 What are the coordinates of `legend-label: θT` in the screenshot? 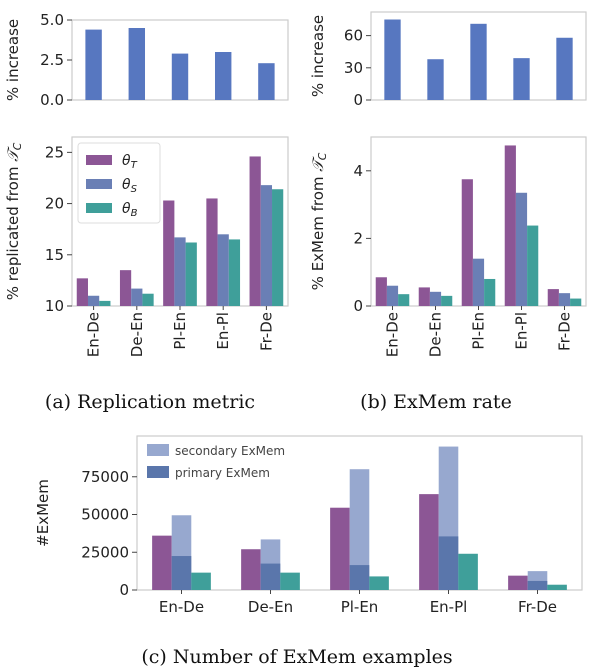 It's located at (130, 162).